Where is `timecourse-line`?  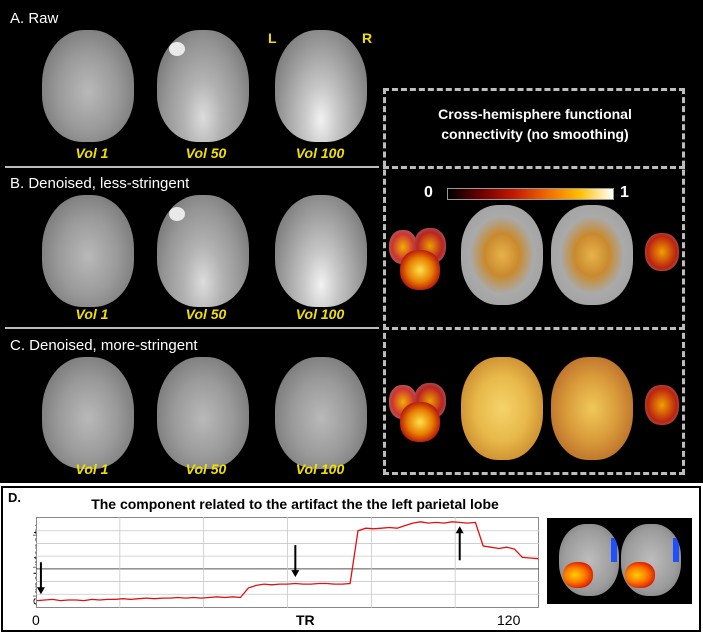
timecourse-line is located at coordinates (287, 561).